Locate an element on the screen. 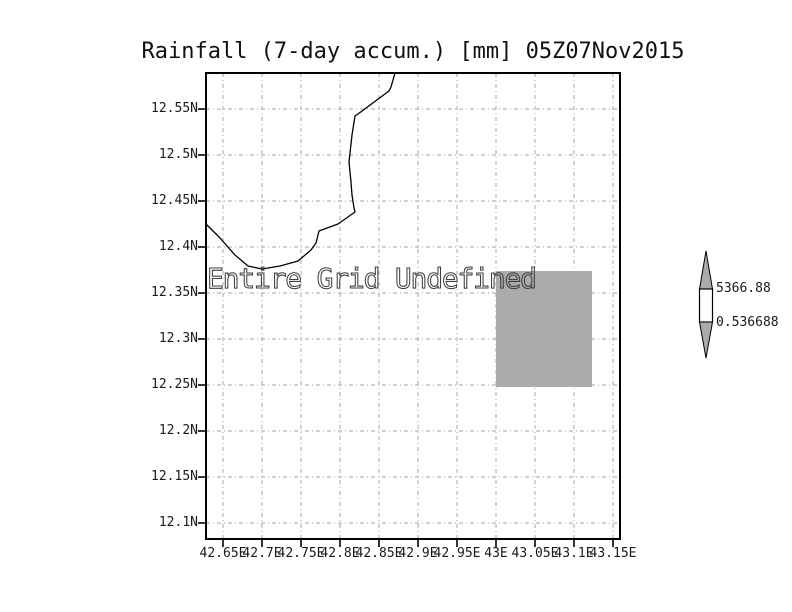  x-tick-label: 43.15E is located at coordinates (613, 553).